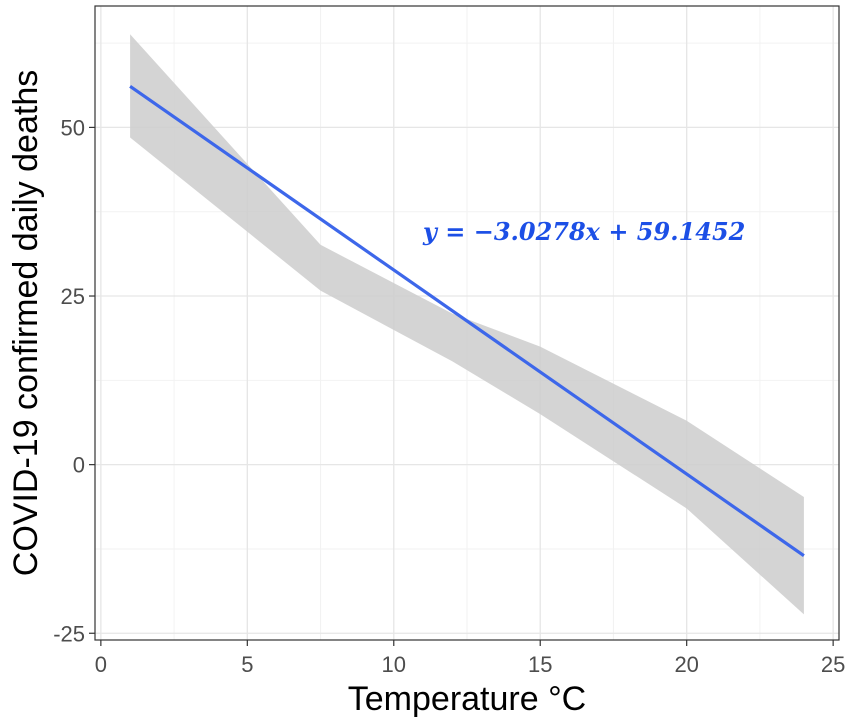 This screenshot has height=721, width=850. Describe the element at coordinates (540, 664) in the screenshot. I see `x-tick-label: 15` at that location.